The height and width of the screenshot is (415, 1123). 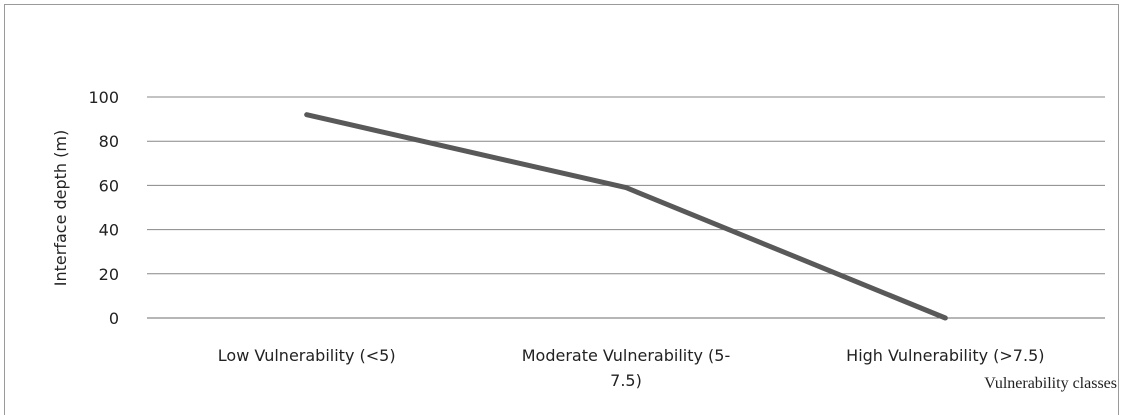 I want to click on y-tick-label: 80, so click(x=109, y=141).